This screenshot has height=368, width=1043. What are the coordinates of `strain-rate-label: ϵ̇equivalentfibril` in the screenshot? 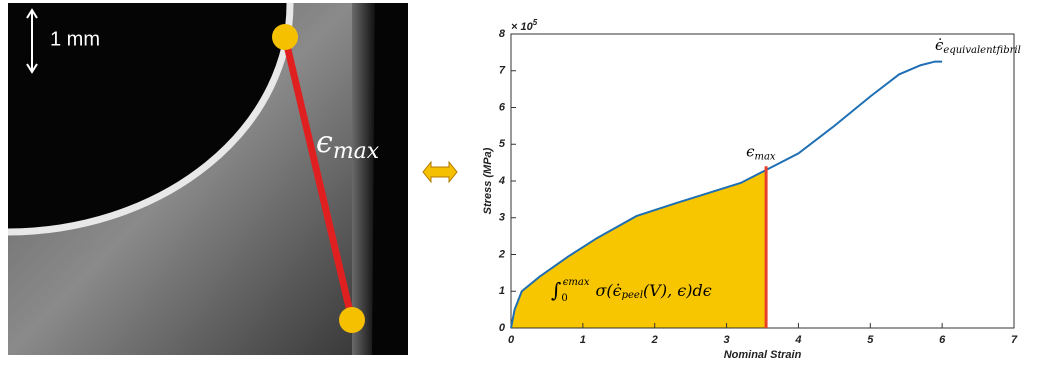 It's located at (978, 46).